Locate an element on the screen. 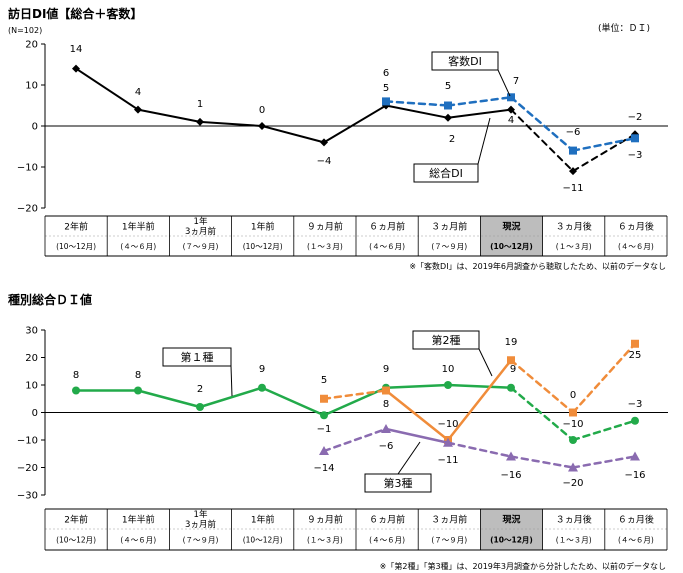 This screenshot has height=573, width=683. chart2-data-label: 8 is located at coordinates (386, 404).